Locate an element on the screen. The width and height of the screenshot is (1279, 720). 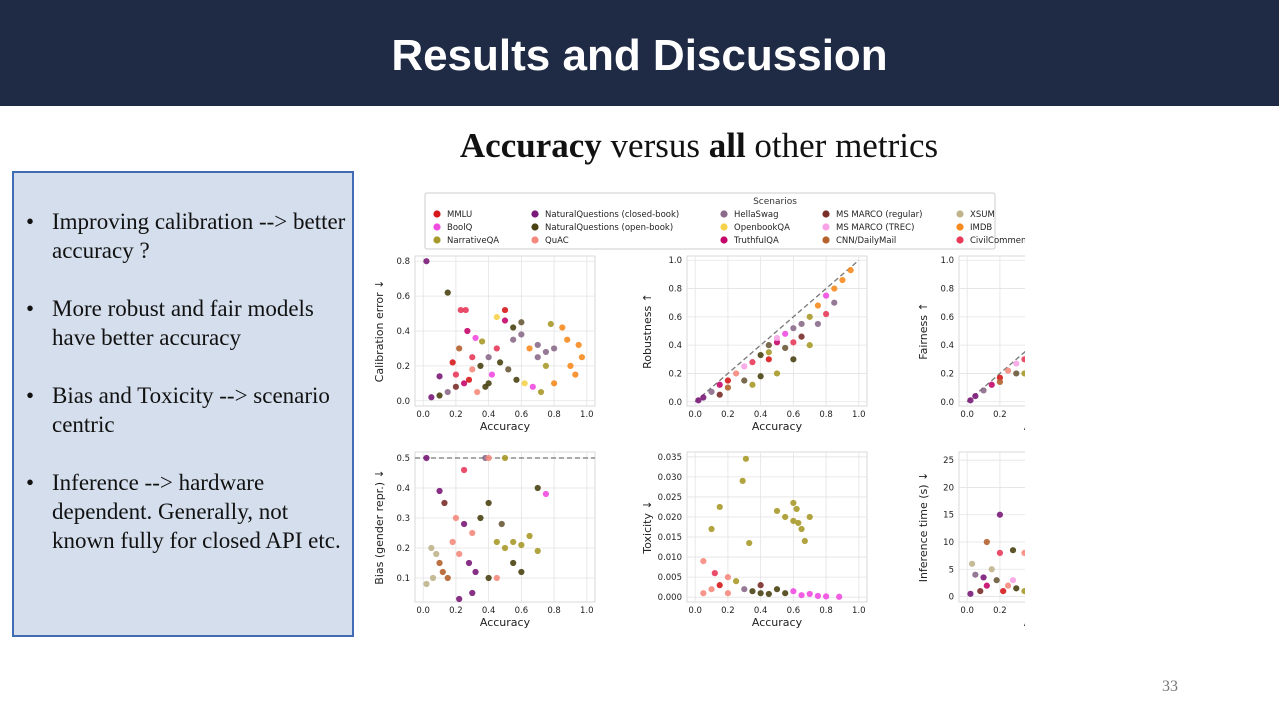
legend-entry: IMDB is located at coordinates (974, 228).